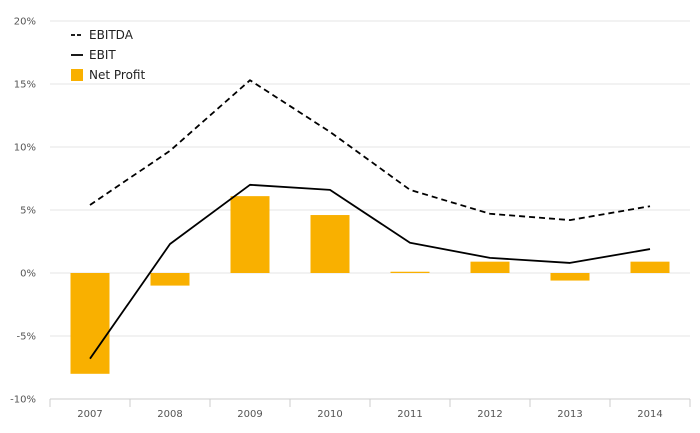 The image size is (700, 433). I want to click on legend-swatch, so click(77, 75).